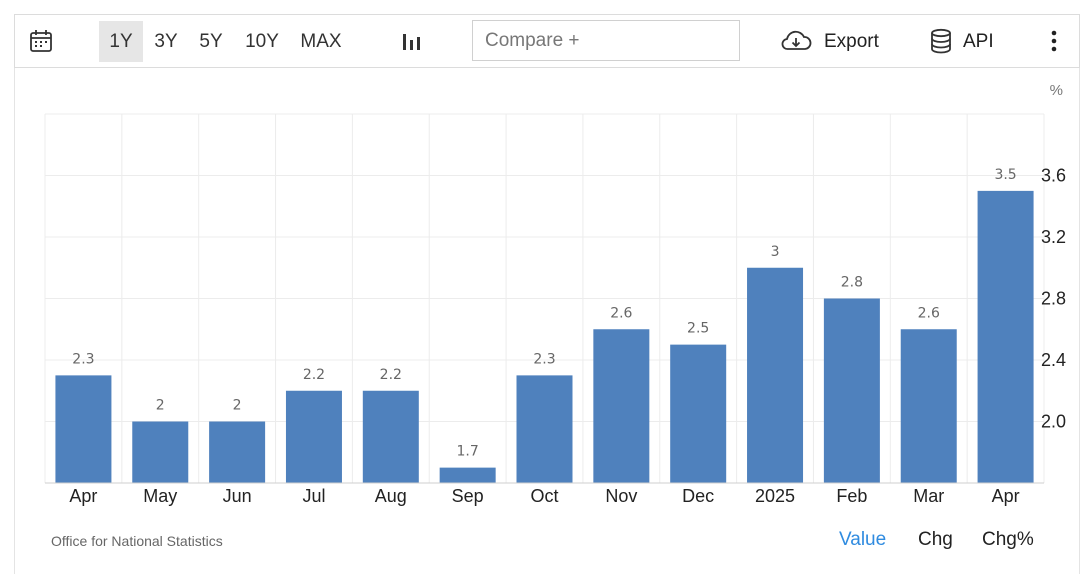 The image size is (1092, 574). I want to click on y-tick-label: 2.8, so click(1053, 299).